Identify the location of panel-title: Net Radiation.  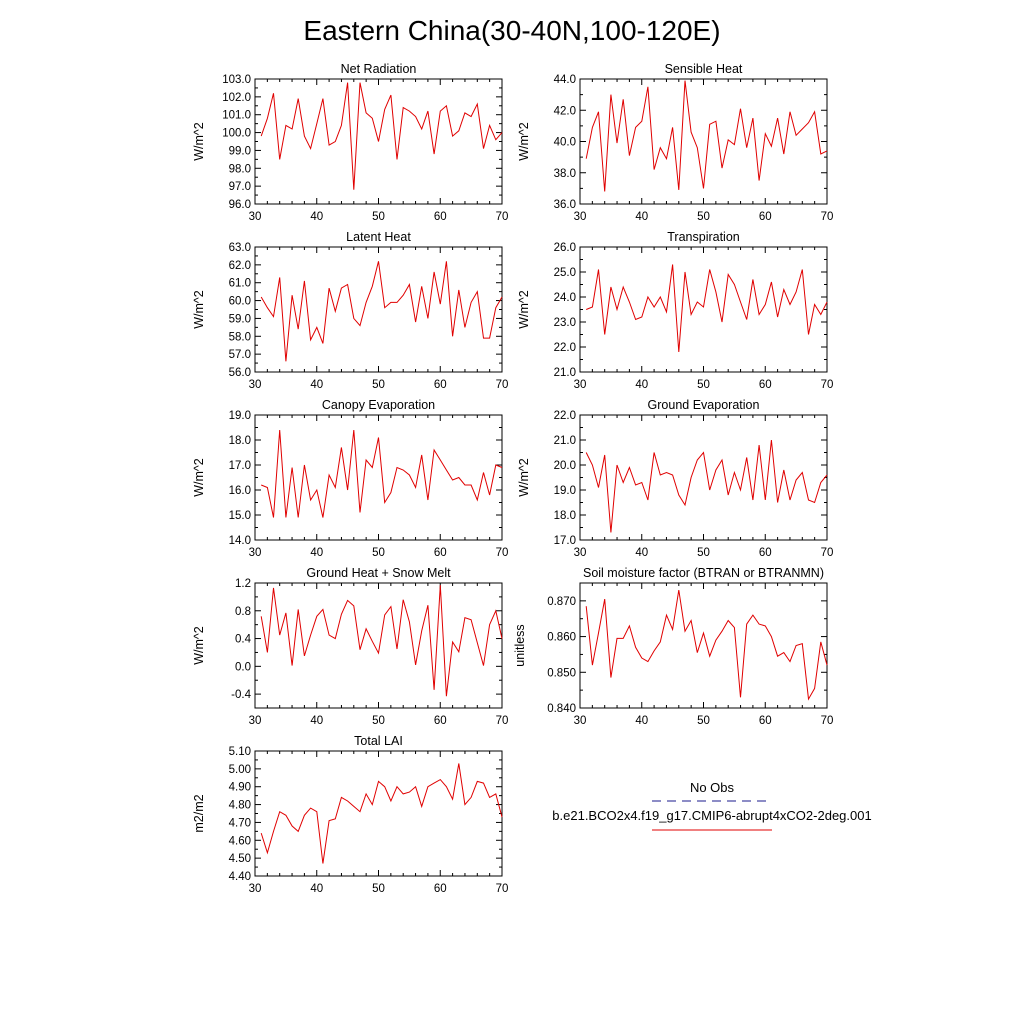
(379, 69).